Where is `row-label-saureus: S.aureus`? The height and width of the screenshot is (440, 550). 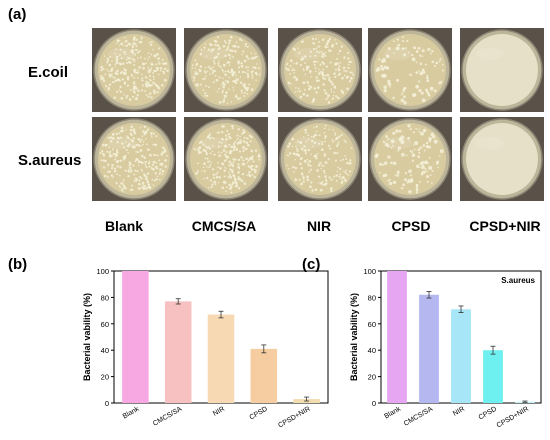 row-label-saureus: S.aureus is located at coordinates (50, 160).